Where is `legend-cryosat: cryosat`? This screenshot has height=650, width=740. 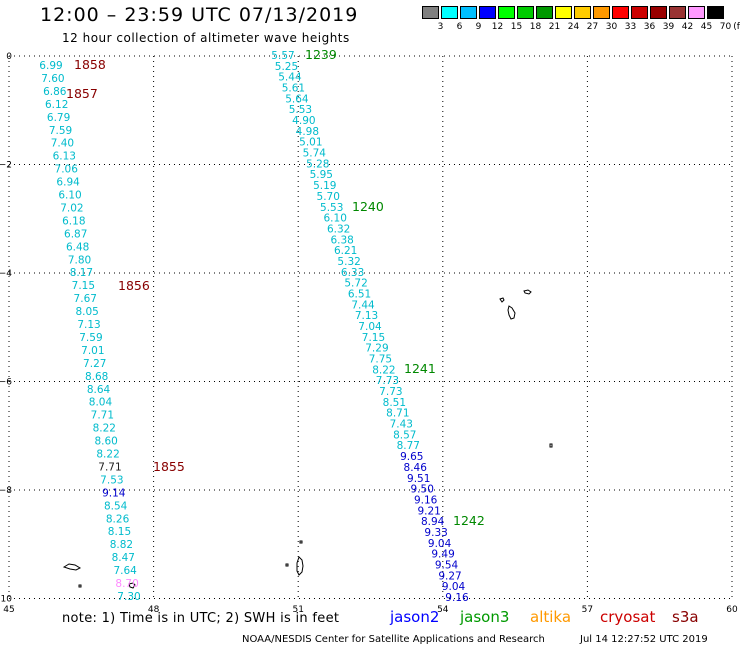 legend-cryosat: cryosat is located at coordinates (628, 617).